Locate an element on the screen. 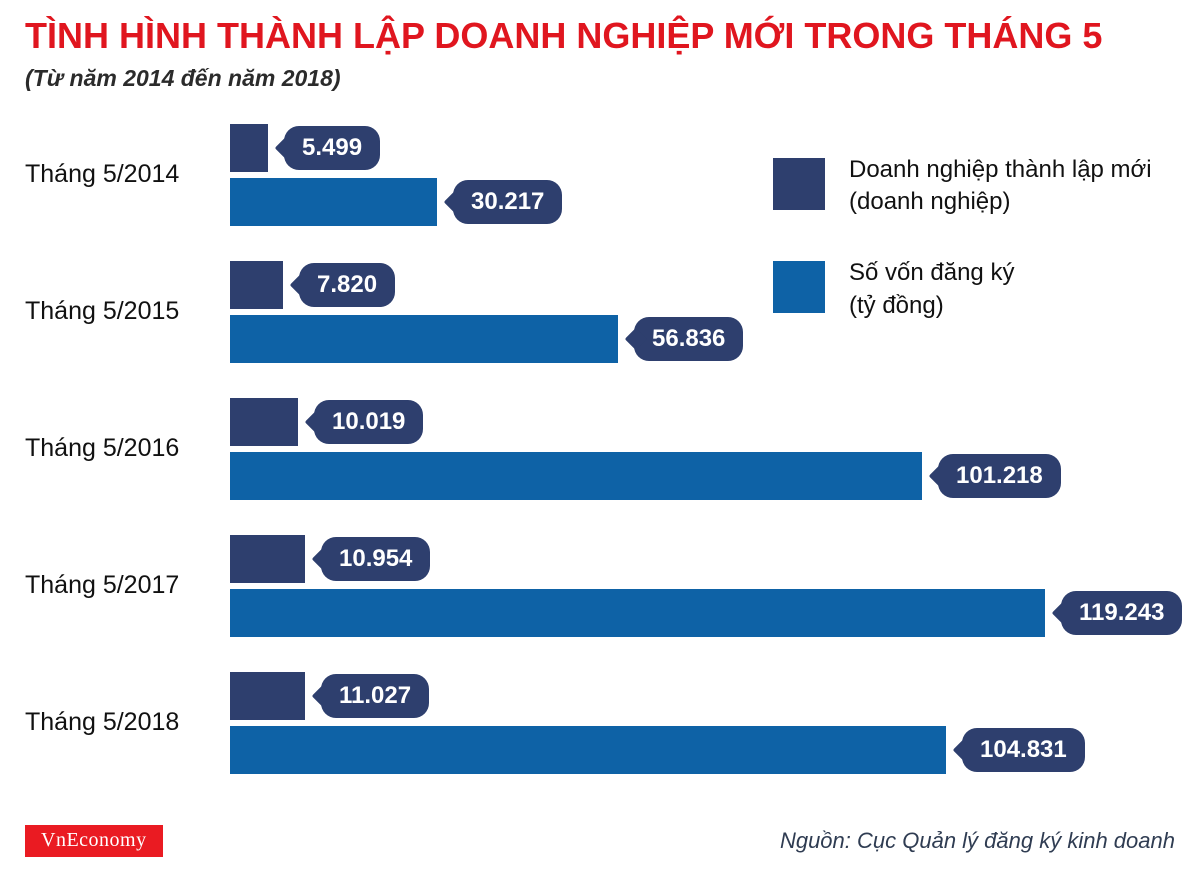  value-label: 104.831 is located at coordinates (1023, 749).